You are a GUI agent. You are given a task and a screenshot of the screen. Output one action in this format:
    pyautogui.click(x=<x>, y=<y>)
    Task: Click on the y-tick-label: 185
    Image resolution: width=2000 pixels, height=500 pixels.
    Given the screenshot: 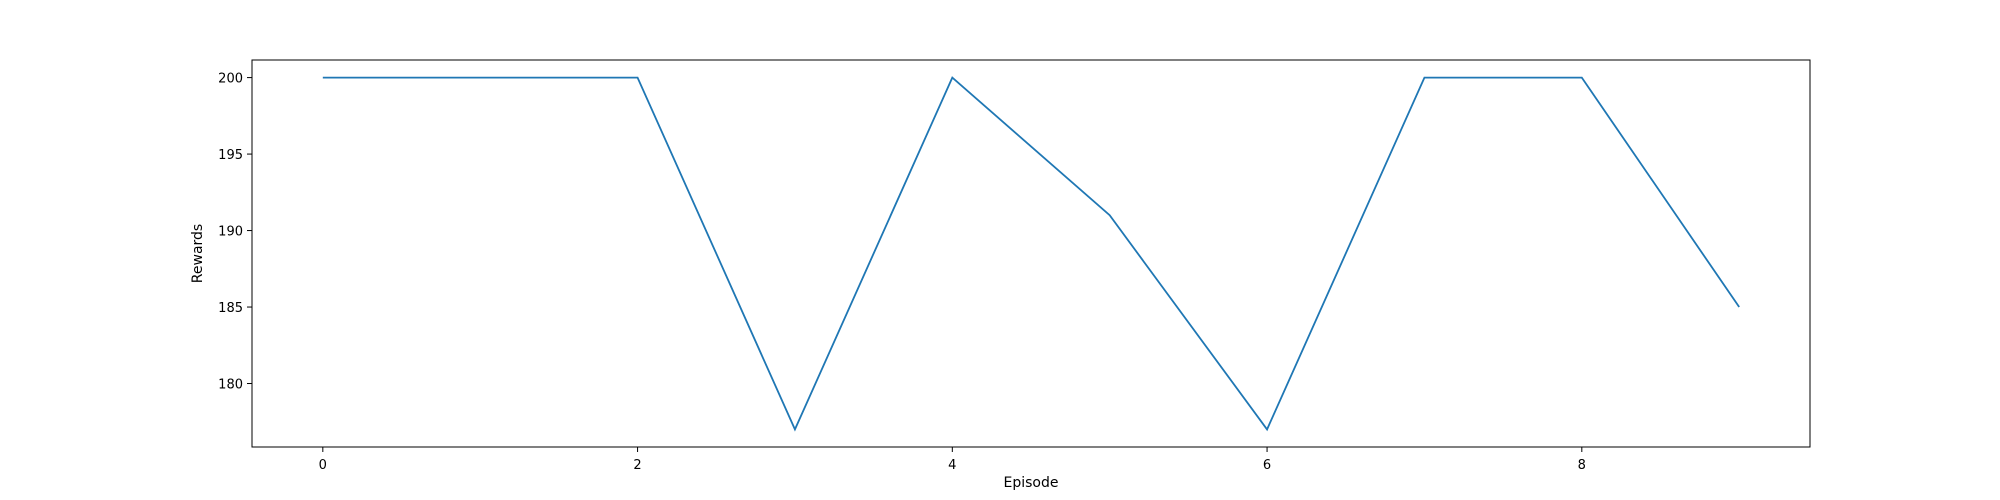 What is the action you would take?
    pyautogui.click(x=230, y=308)
    